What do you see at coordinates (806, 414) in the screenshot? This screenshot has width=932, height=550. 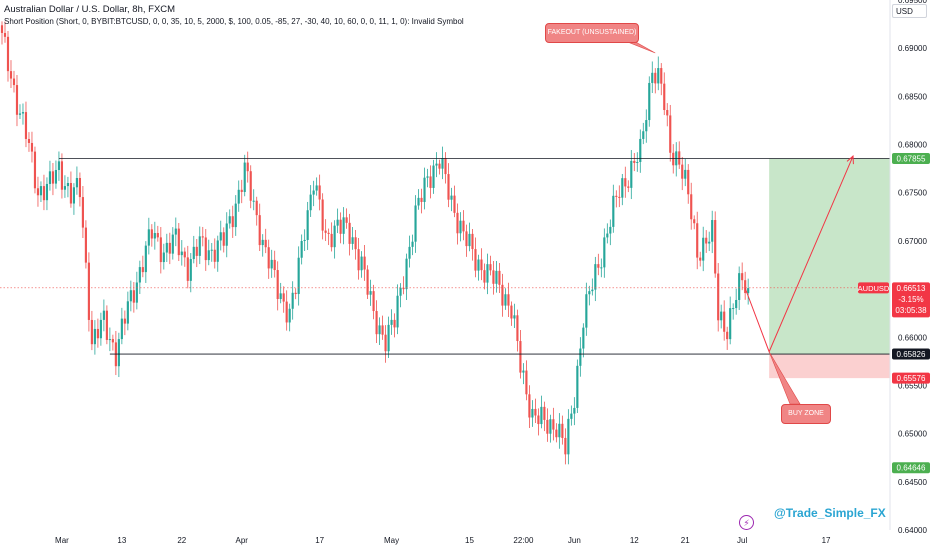 I see `buy-zone-callout: BUY ZONE` at bounding box center [806, 414].